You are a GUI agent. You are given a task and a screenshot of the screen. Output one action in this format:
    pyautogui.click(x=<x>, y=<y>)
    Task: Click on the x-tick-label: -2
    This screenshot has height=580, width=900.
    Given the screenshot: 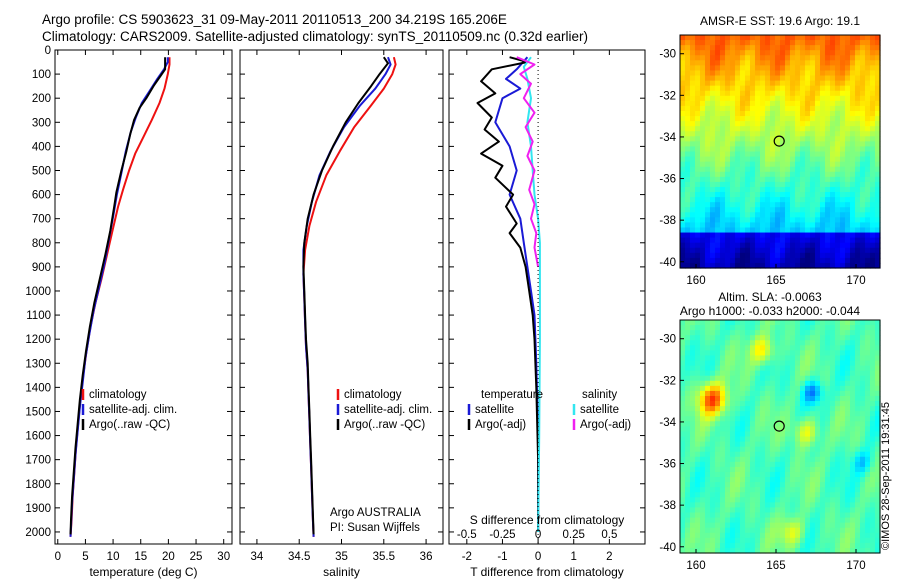 What is the action you would take?
    pyautogui.click(x=467, y=557)
    